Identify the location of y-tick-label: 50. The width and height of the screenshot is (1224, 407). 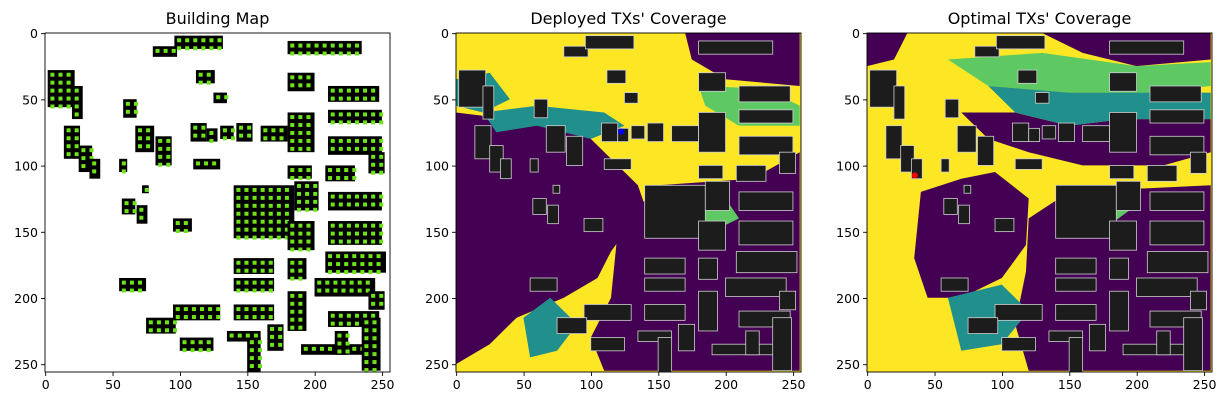
(30, 99).